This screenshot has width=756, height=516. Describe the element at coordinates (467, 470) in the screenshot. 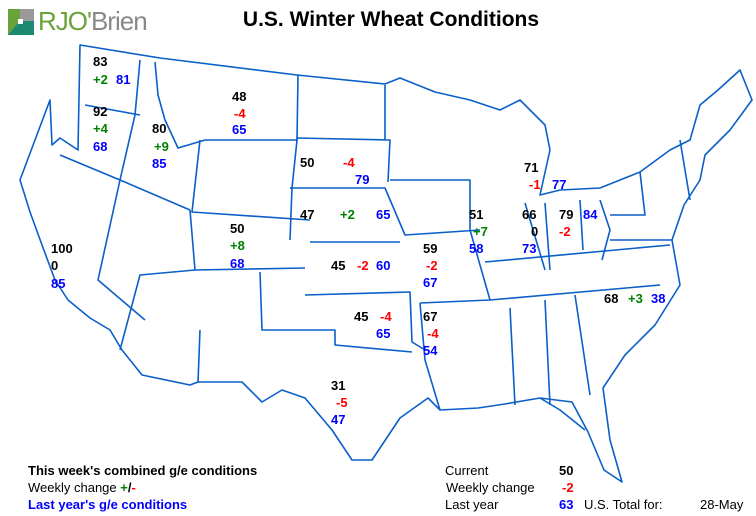

I see `total-current-label: Current` at that location.